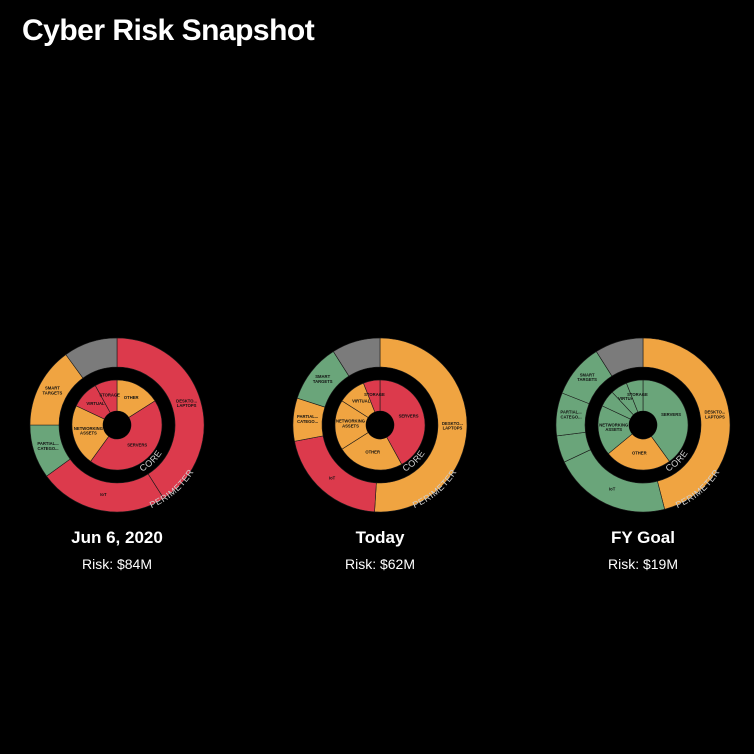 This screenshot has height=754, width=754. Describe the element at coordinates (168, 30) in the screenshot. I see `page-title: Cyber Risk Snapshot` at that location.